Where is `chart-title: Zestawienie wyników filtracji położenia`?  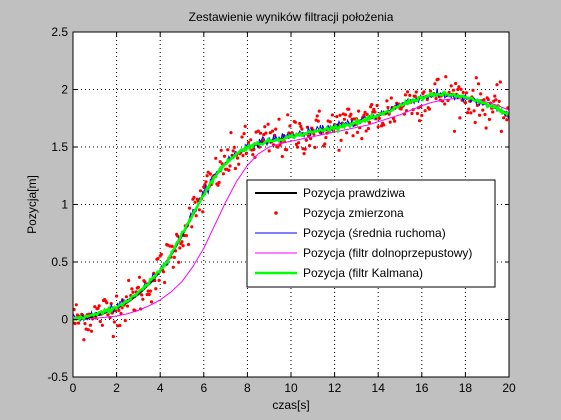
chart-title: Zestawienie wyników filtracji położenia is located at coordinates (291, 17).